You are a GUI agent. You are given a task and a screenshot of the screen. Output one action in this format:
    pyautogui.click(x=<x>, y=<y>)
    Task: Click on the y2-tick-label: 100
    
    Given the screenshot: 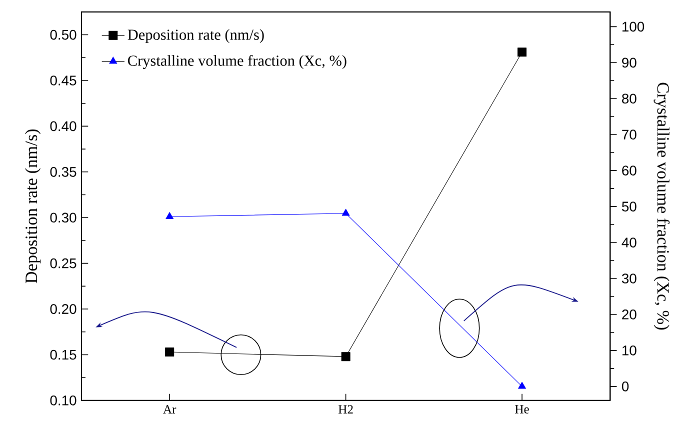 What is the action you would take?
    pyautogui.click(x=633, y=27)
    